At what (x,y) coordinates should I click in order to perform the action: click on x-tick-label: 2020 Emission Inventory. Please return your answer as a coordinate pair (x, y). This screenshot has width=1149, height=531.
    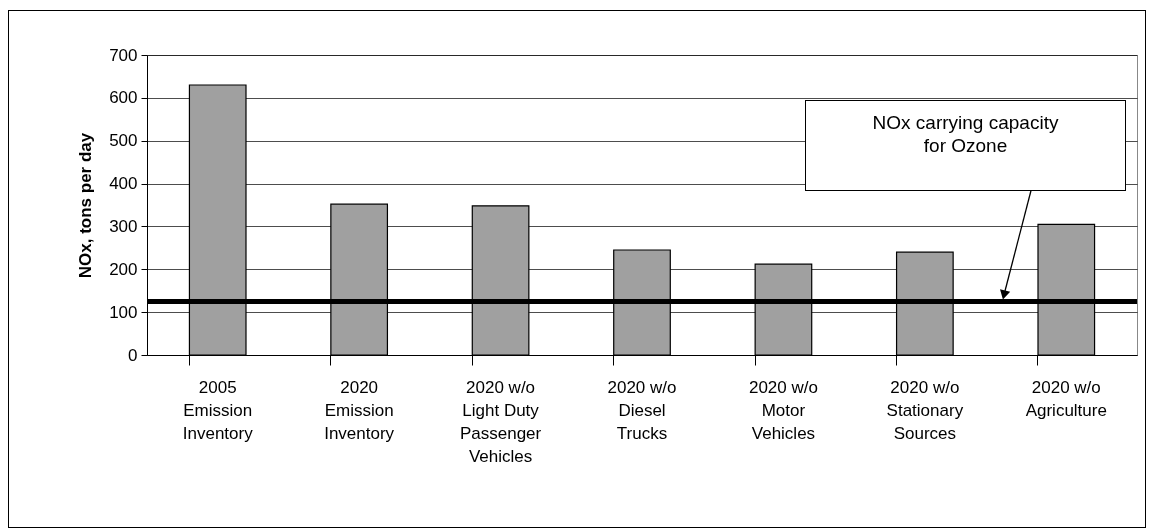
    Looking at the image, I should click on (359, 410).